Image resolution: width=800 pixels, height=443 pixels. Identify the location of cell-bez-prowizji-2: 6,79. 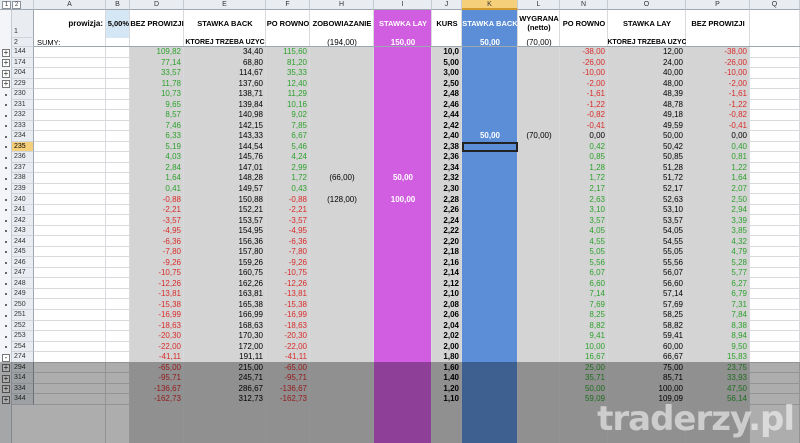
(739, 294).